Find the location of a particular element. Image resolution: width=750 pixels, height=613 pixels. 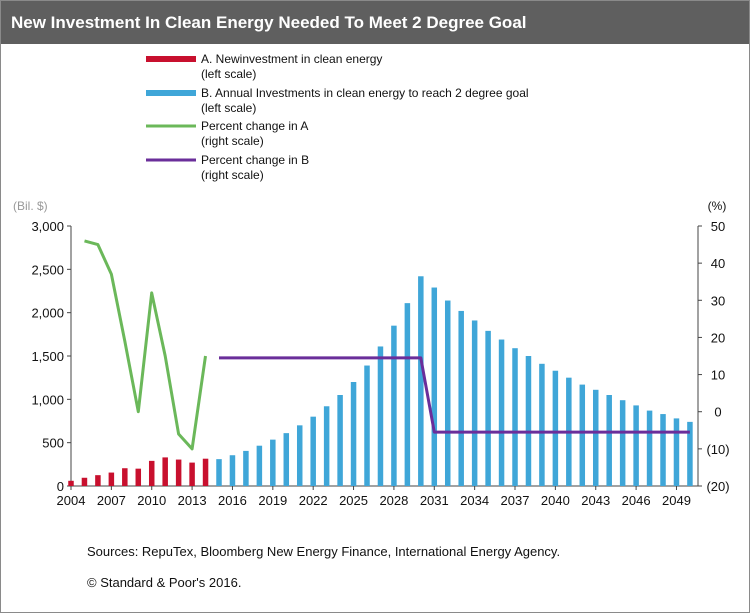

left-tick-label: 2,500 is located at coordinates (47, 269).